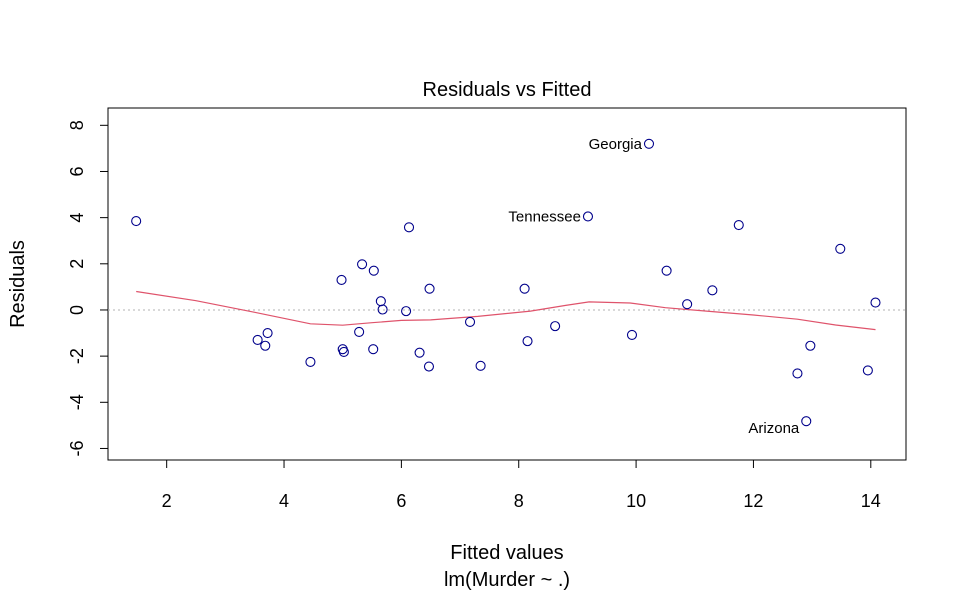  What do you see at coordinates (77, 356) in the screenshot?
I see `y-tick-label: -2` at bounding box center [77, 356].